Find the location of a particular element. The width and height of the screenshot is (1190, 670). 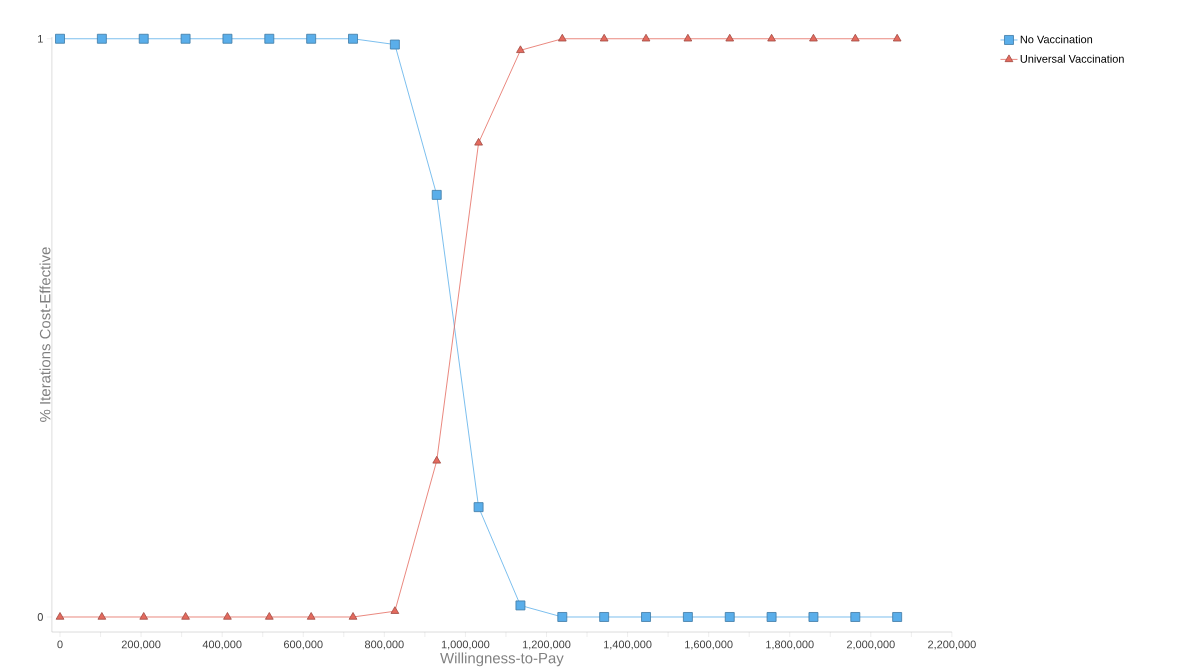

x-tick-label: 1,400,000 is located at coordinates (628, 645).